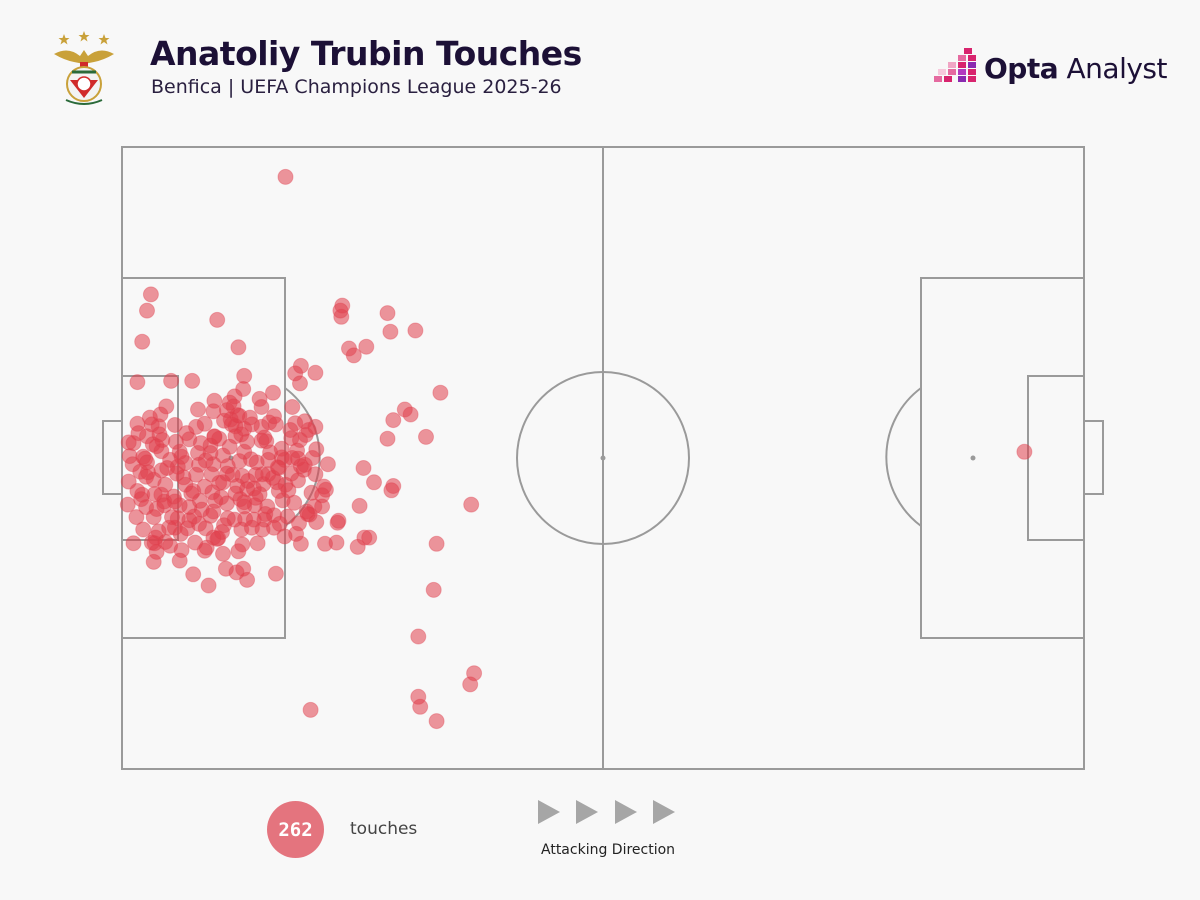 This screenshot has height=900, width=1200. I want to click on page-subtitle: Benfica | UEFA Champions League 2025-26, so click(356, 87).